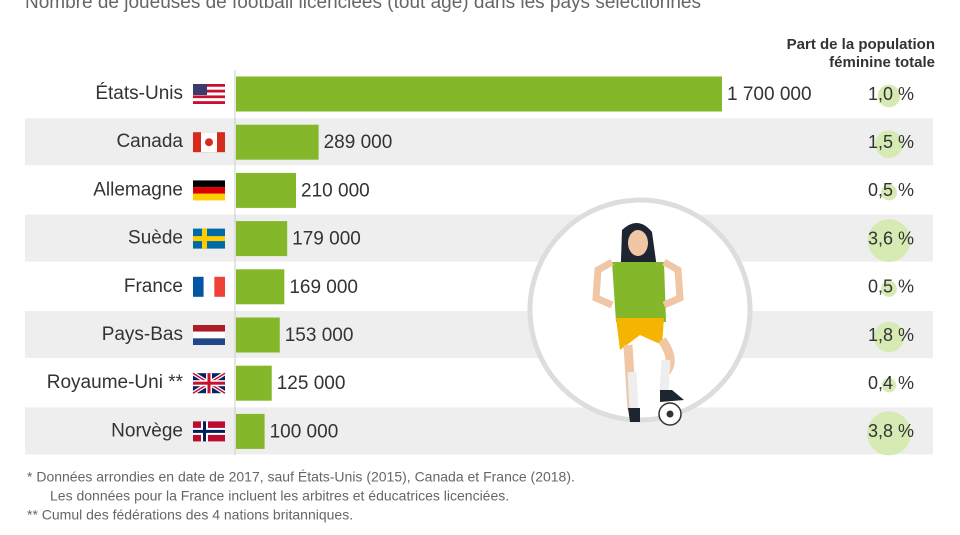  What do you see at coordinates (139, 93) in the screenshot?
I see `category-label: États-Unis` at bounding box center [139, 93].